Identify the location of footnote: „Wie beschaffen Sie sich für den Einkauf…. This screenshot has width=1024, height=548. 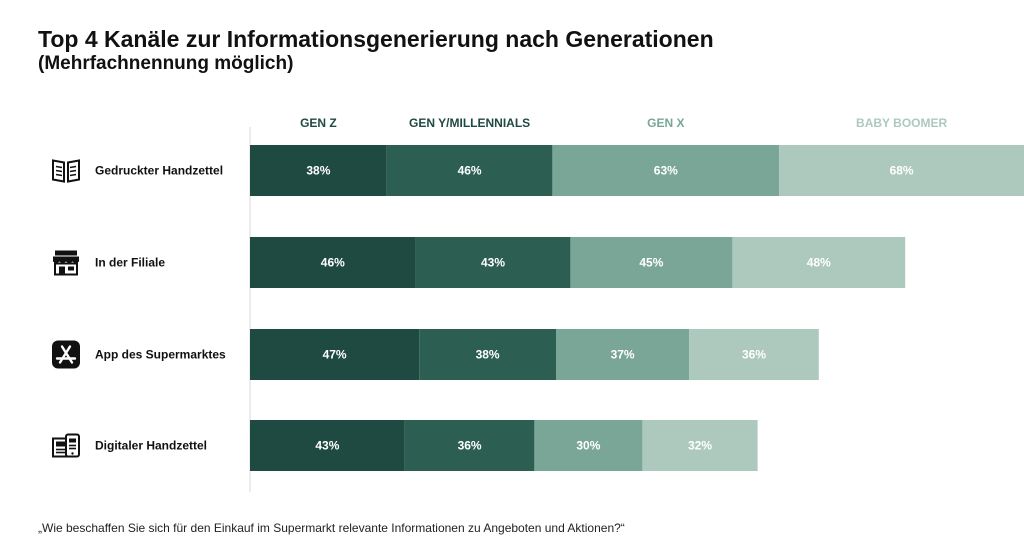
(331, 528).